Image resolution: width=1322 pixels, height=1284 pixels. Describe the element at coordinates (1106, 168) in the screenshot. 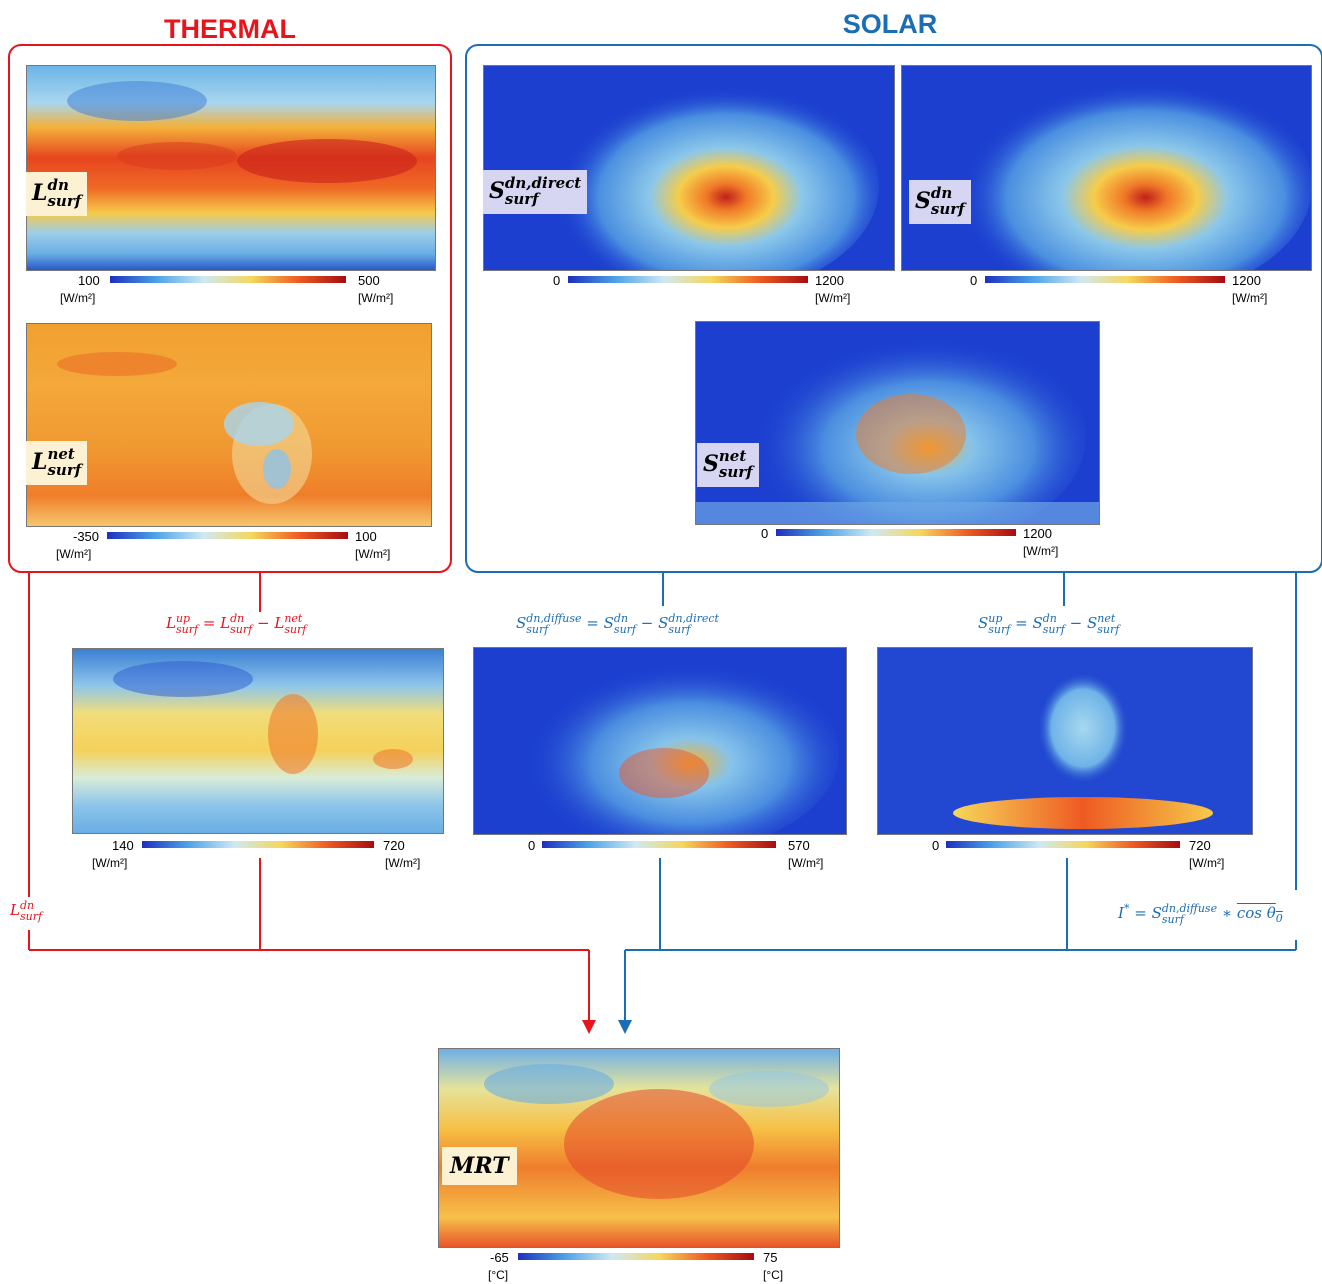

I see `map-s-dn` at that location.